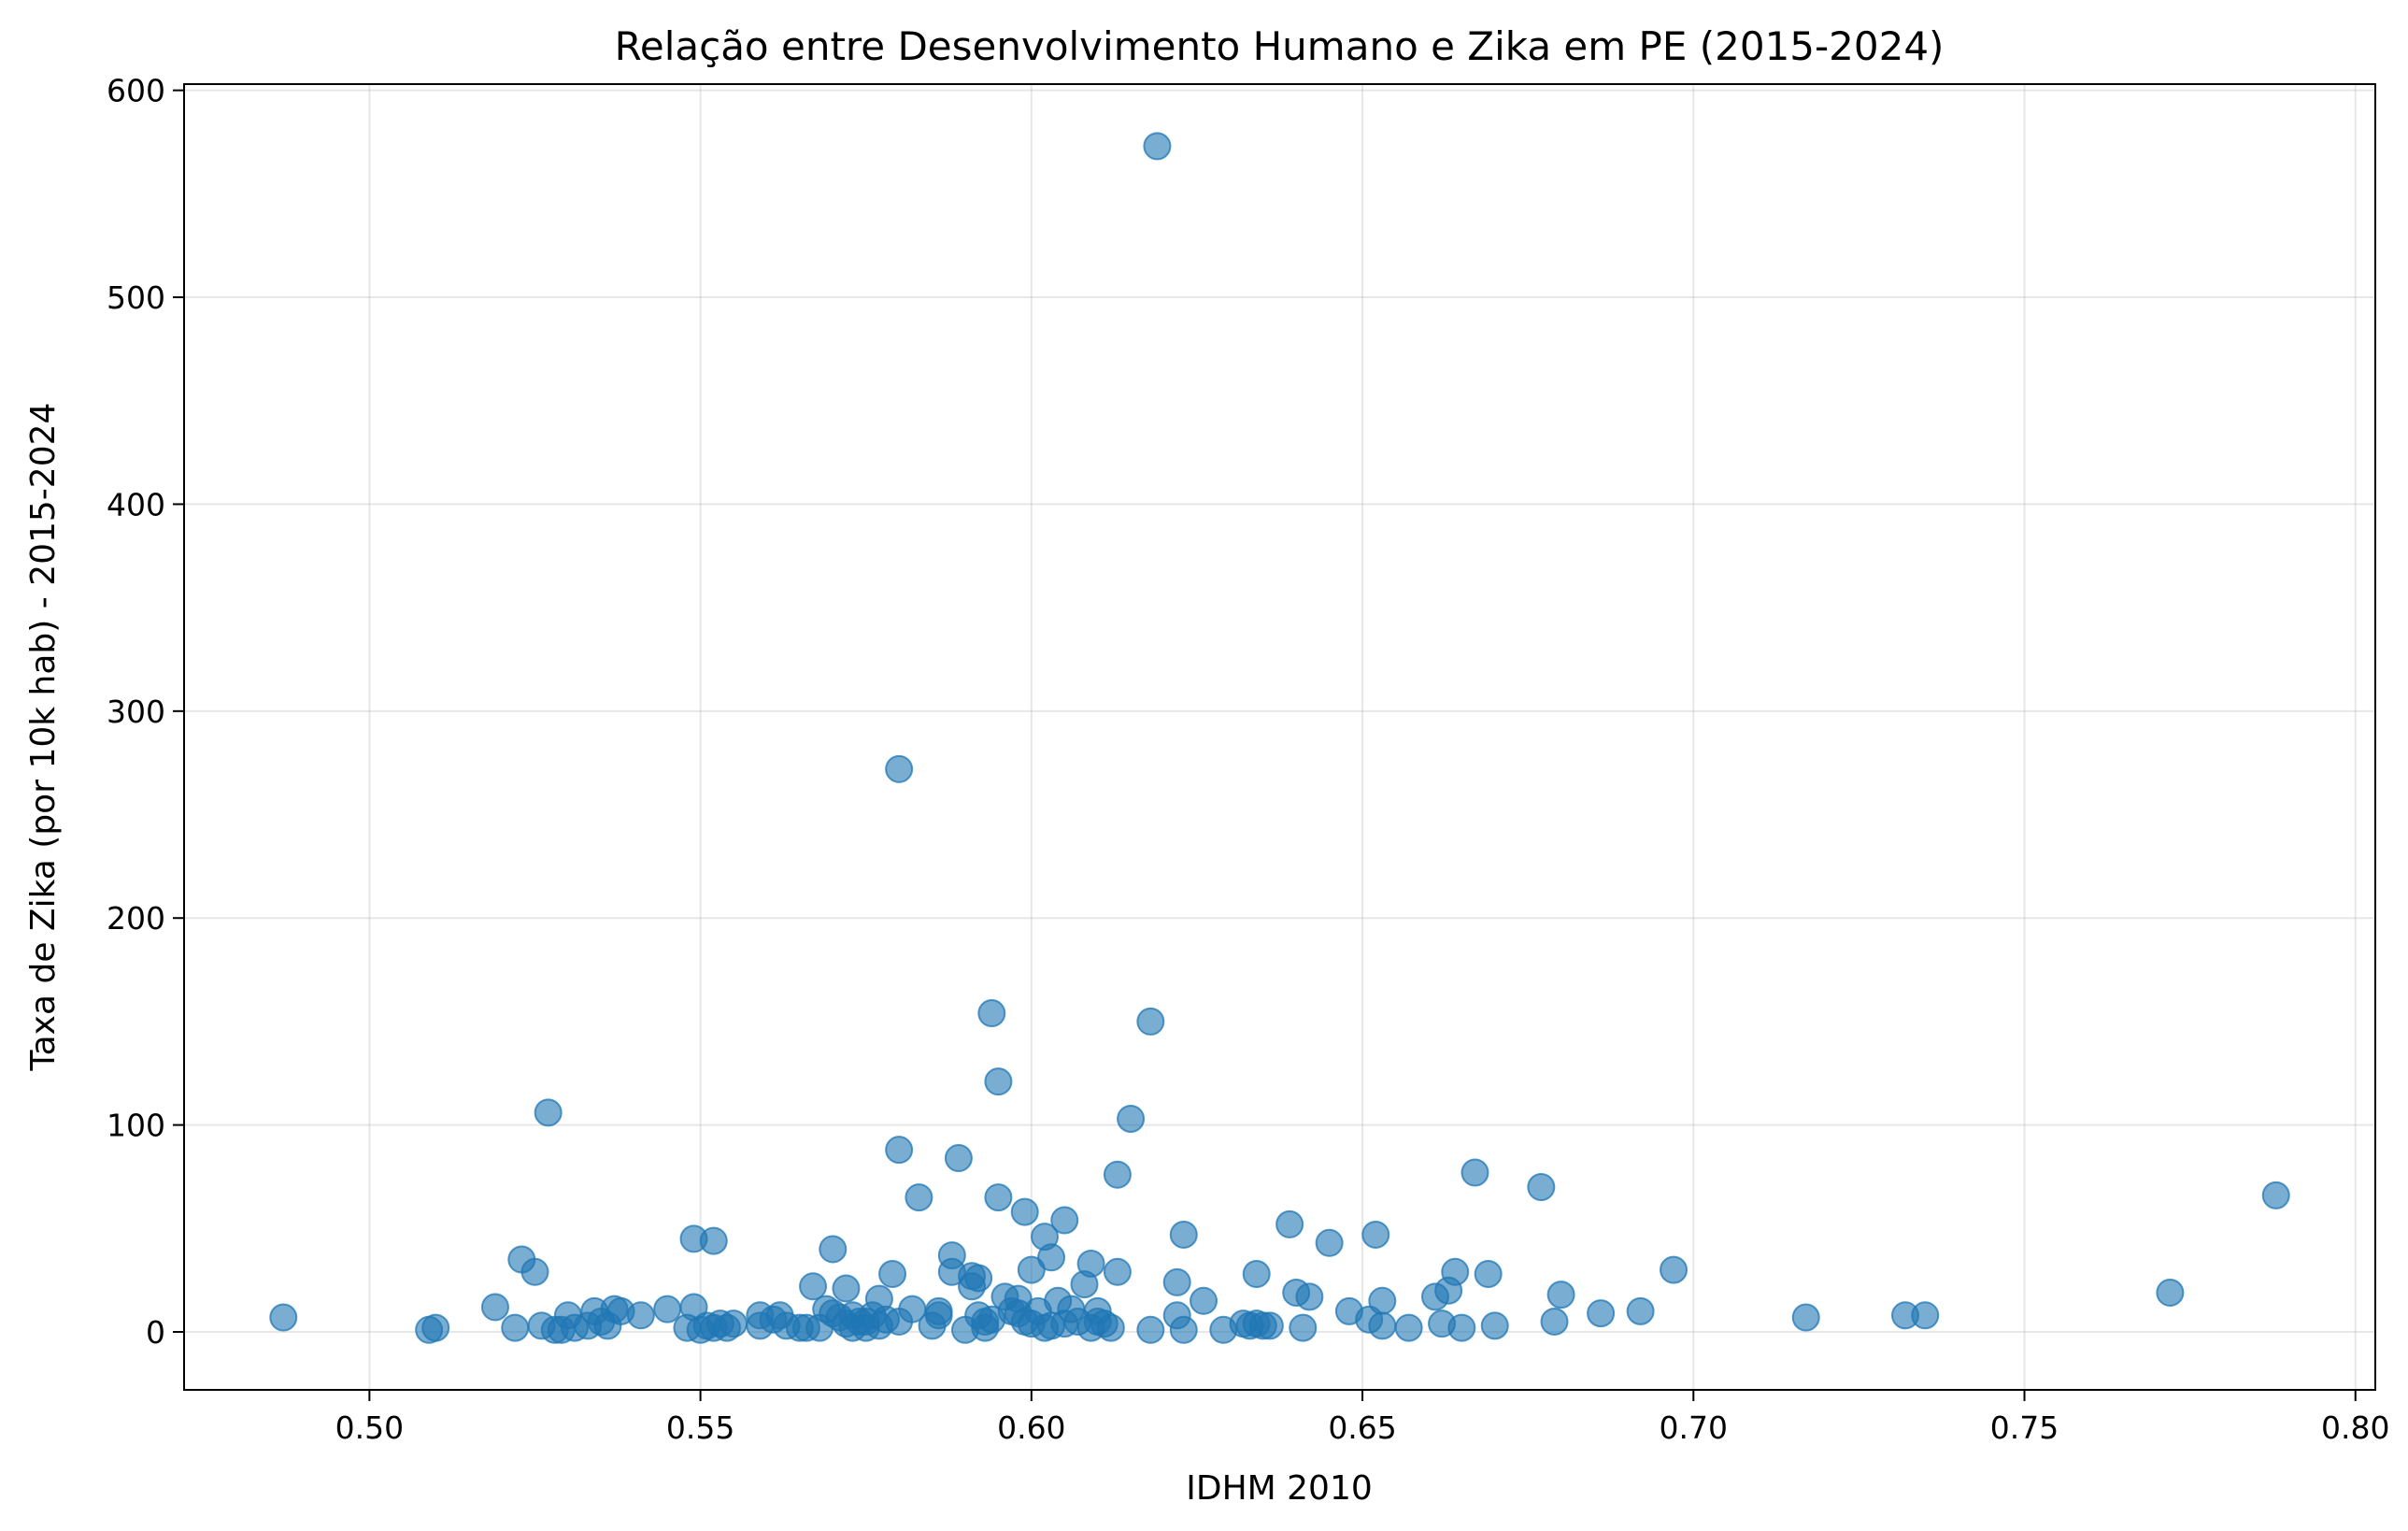 This screenshot has width=2408, height=1531. Describe the element at coordinates (1031, 1427) in the screenshot. I see `x-tick-label: 0.60` at that location.